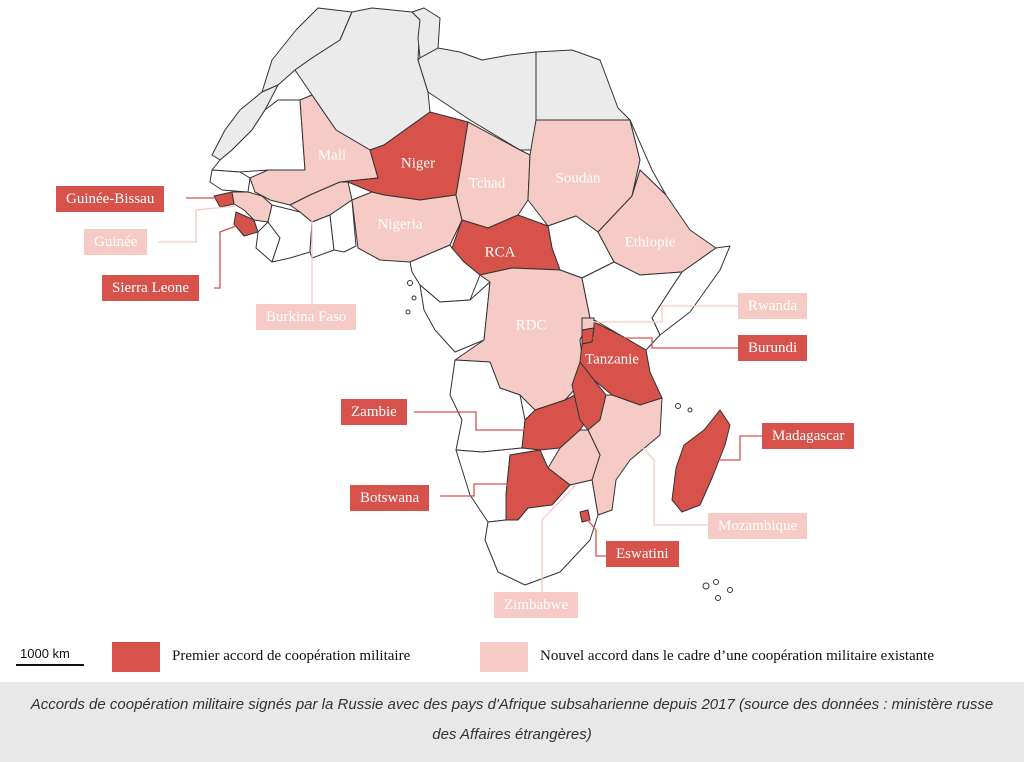  I want to click on label-zambie: Zambie, so click(374, 412).